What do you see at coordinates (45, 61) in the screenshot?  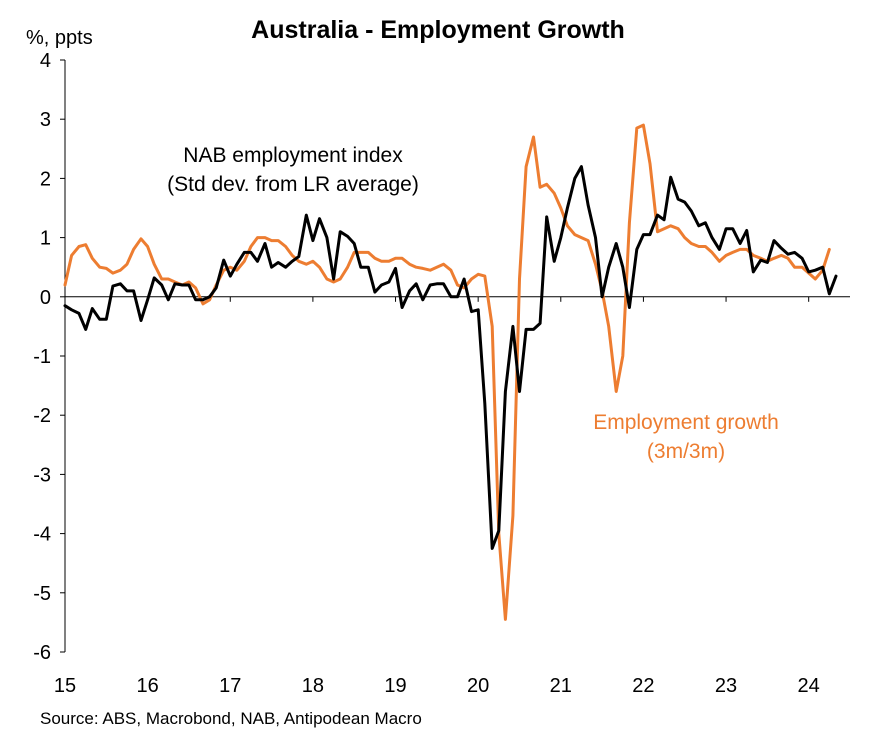 I see `y-tick-label: 4` at bounding box center [45, 61].